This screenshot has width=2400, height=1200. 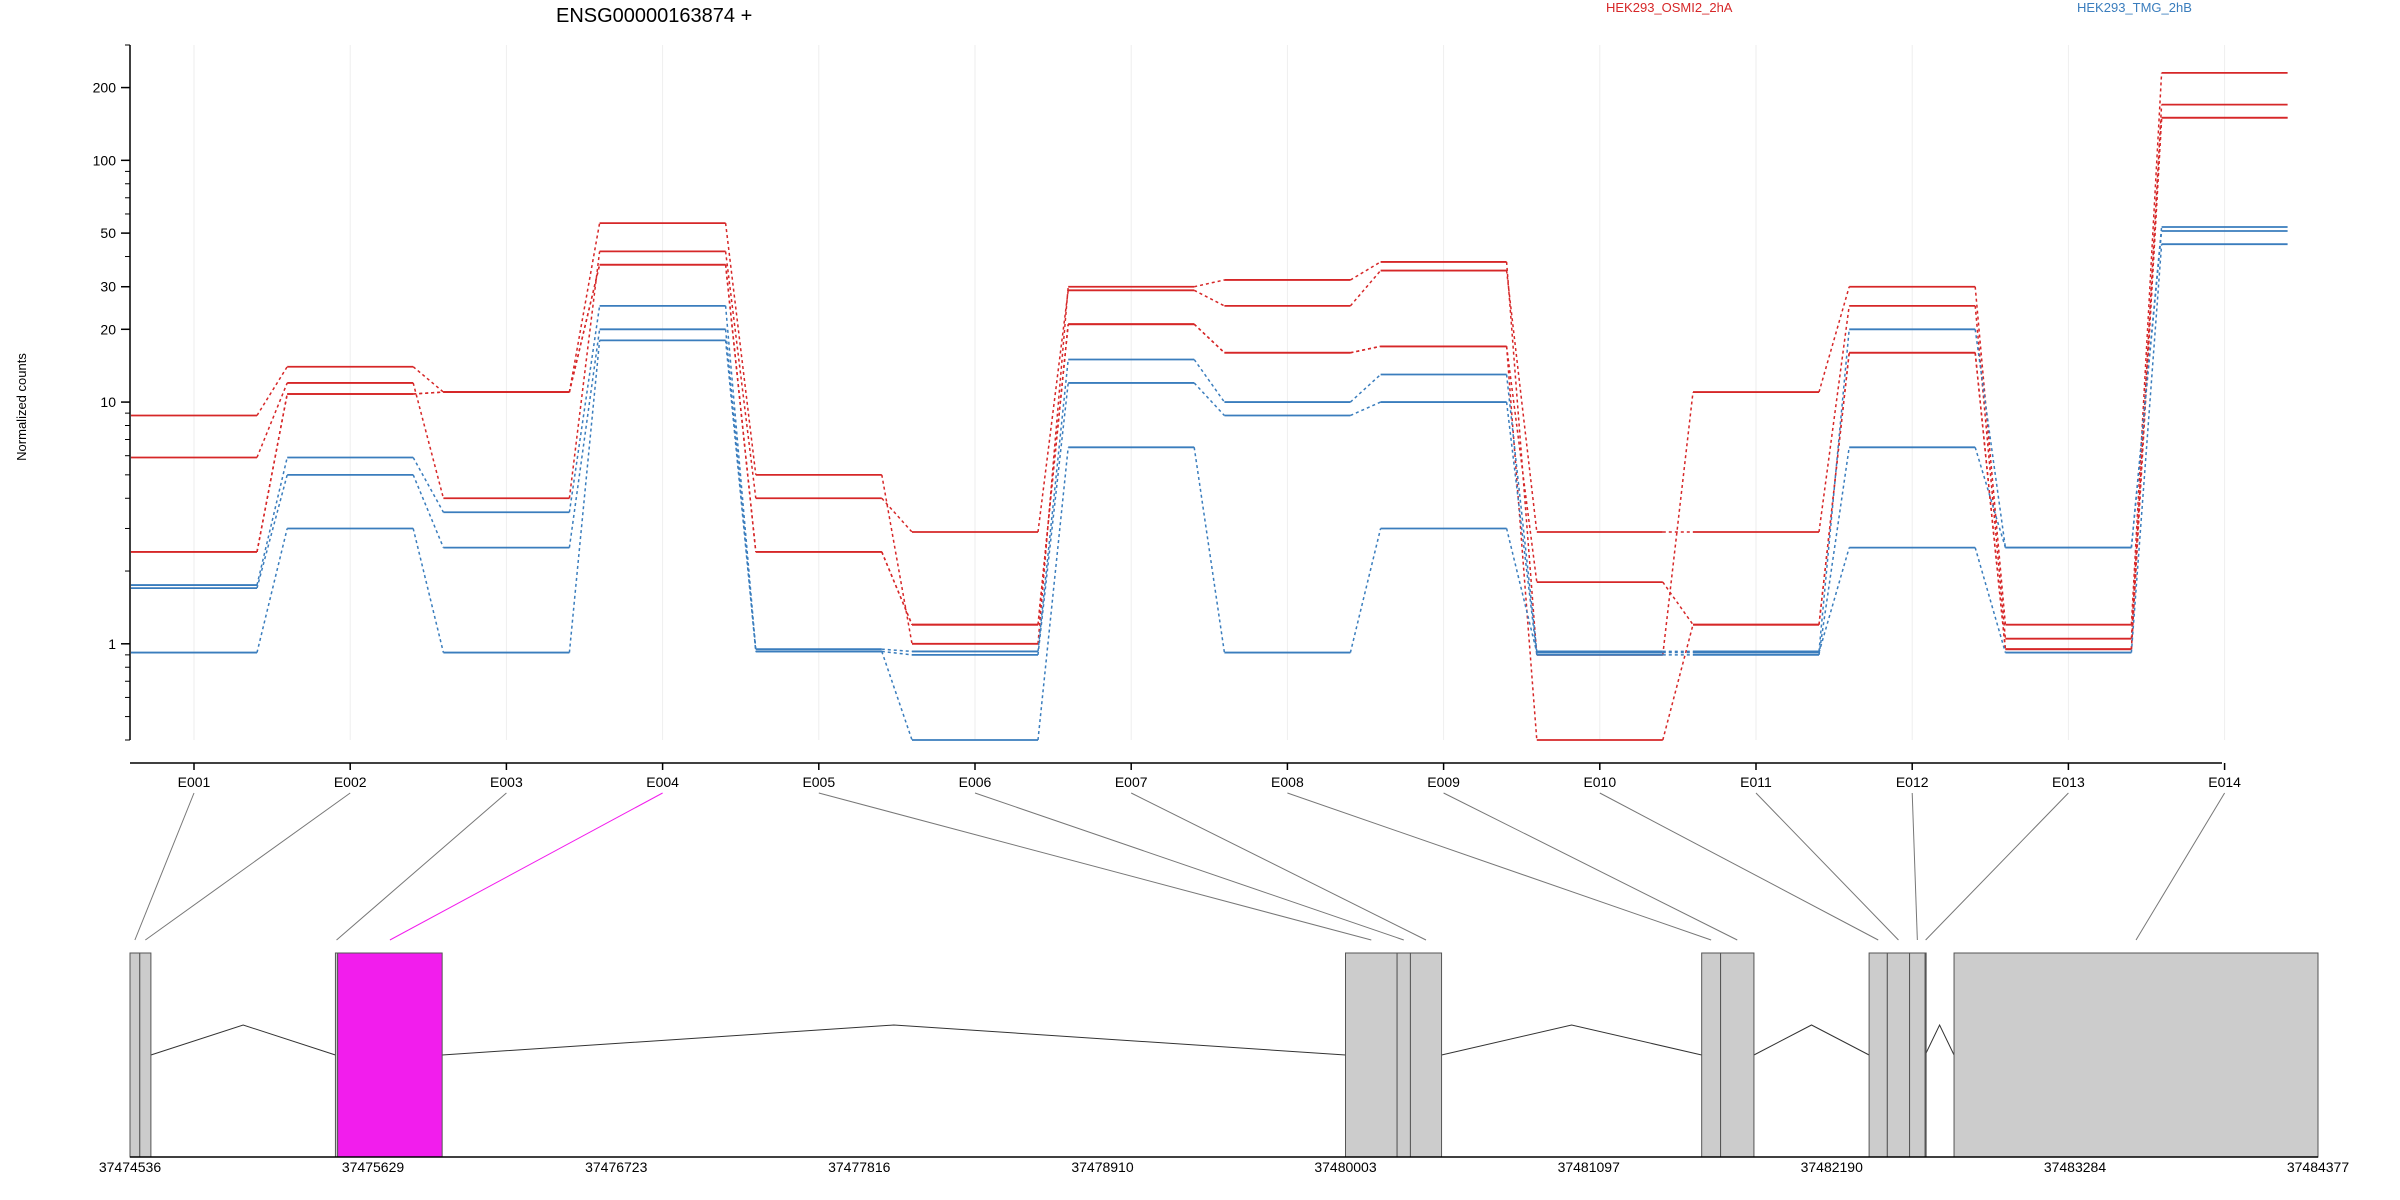 What do you see at coordinates (108, 402) in the screenshot?
I see `y-tick-label: 10` at bounding box center [108, 402].